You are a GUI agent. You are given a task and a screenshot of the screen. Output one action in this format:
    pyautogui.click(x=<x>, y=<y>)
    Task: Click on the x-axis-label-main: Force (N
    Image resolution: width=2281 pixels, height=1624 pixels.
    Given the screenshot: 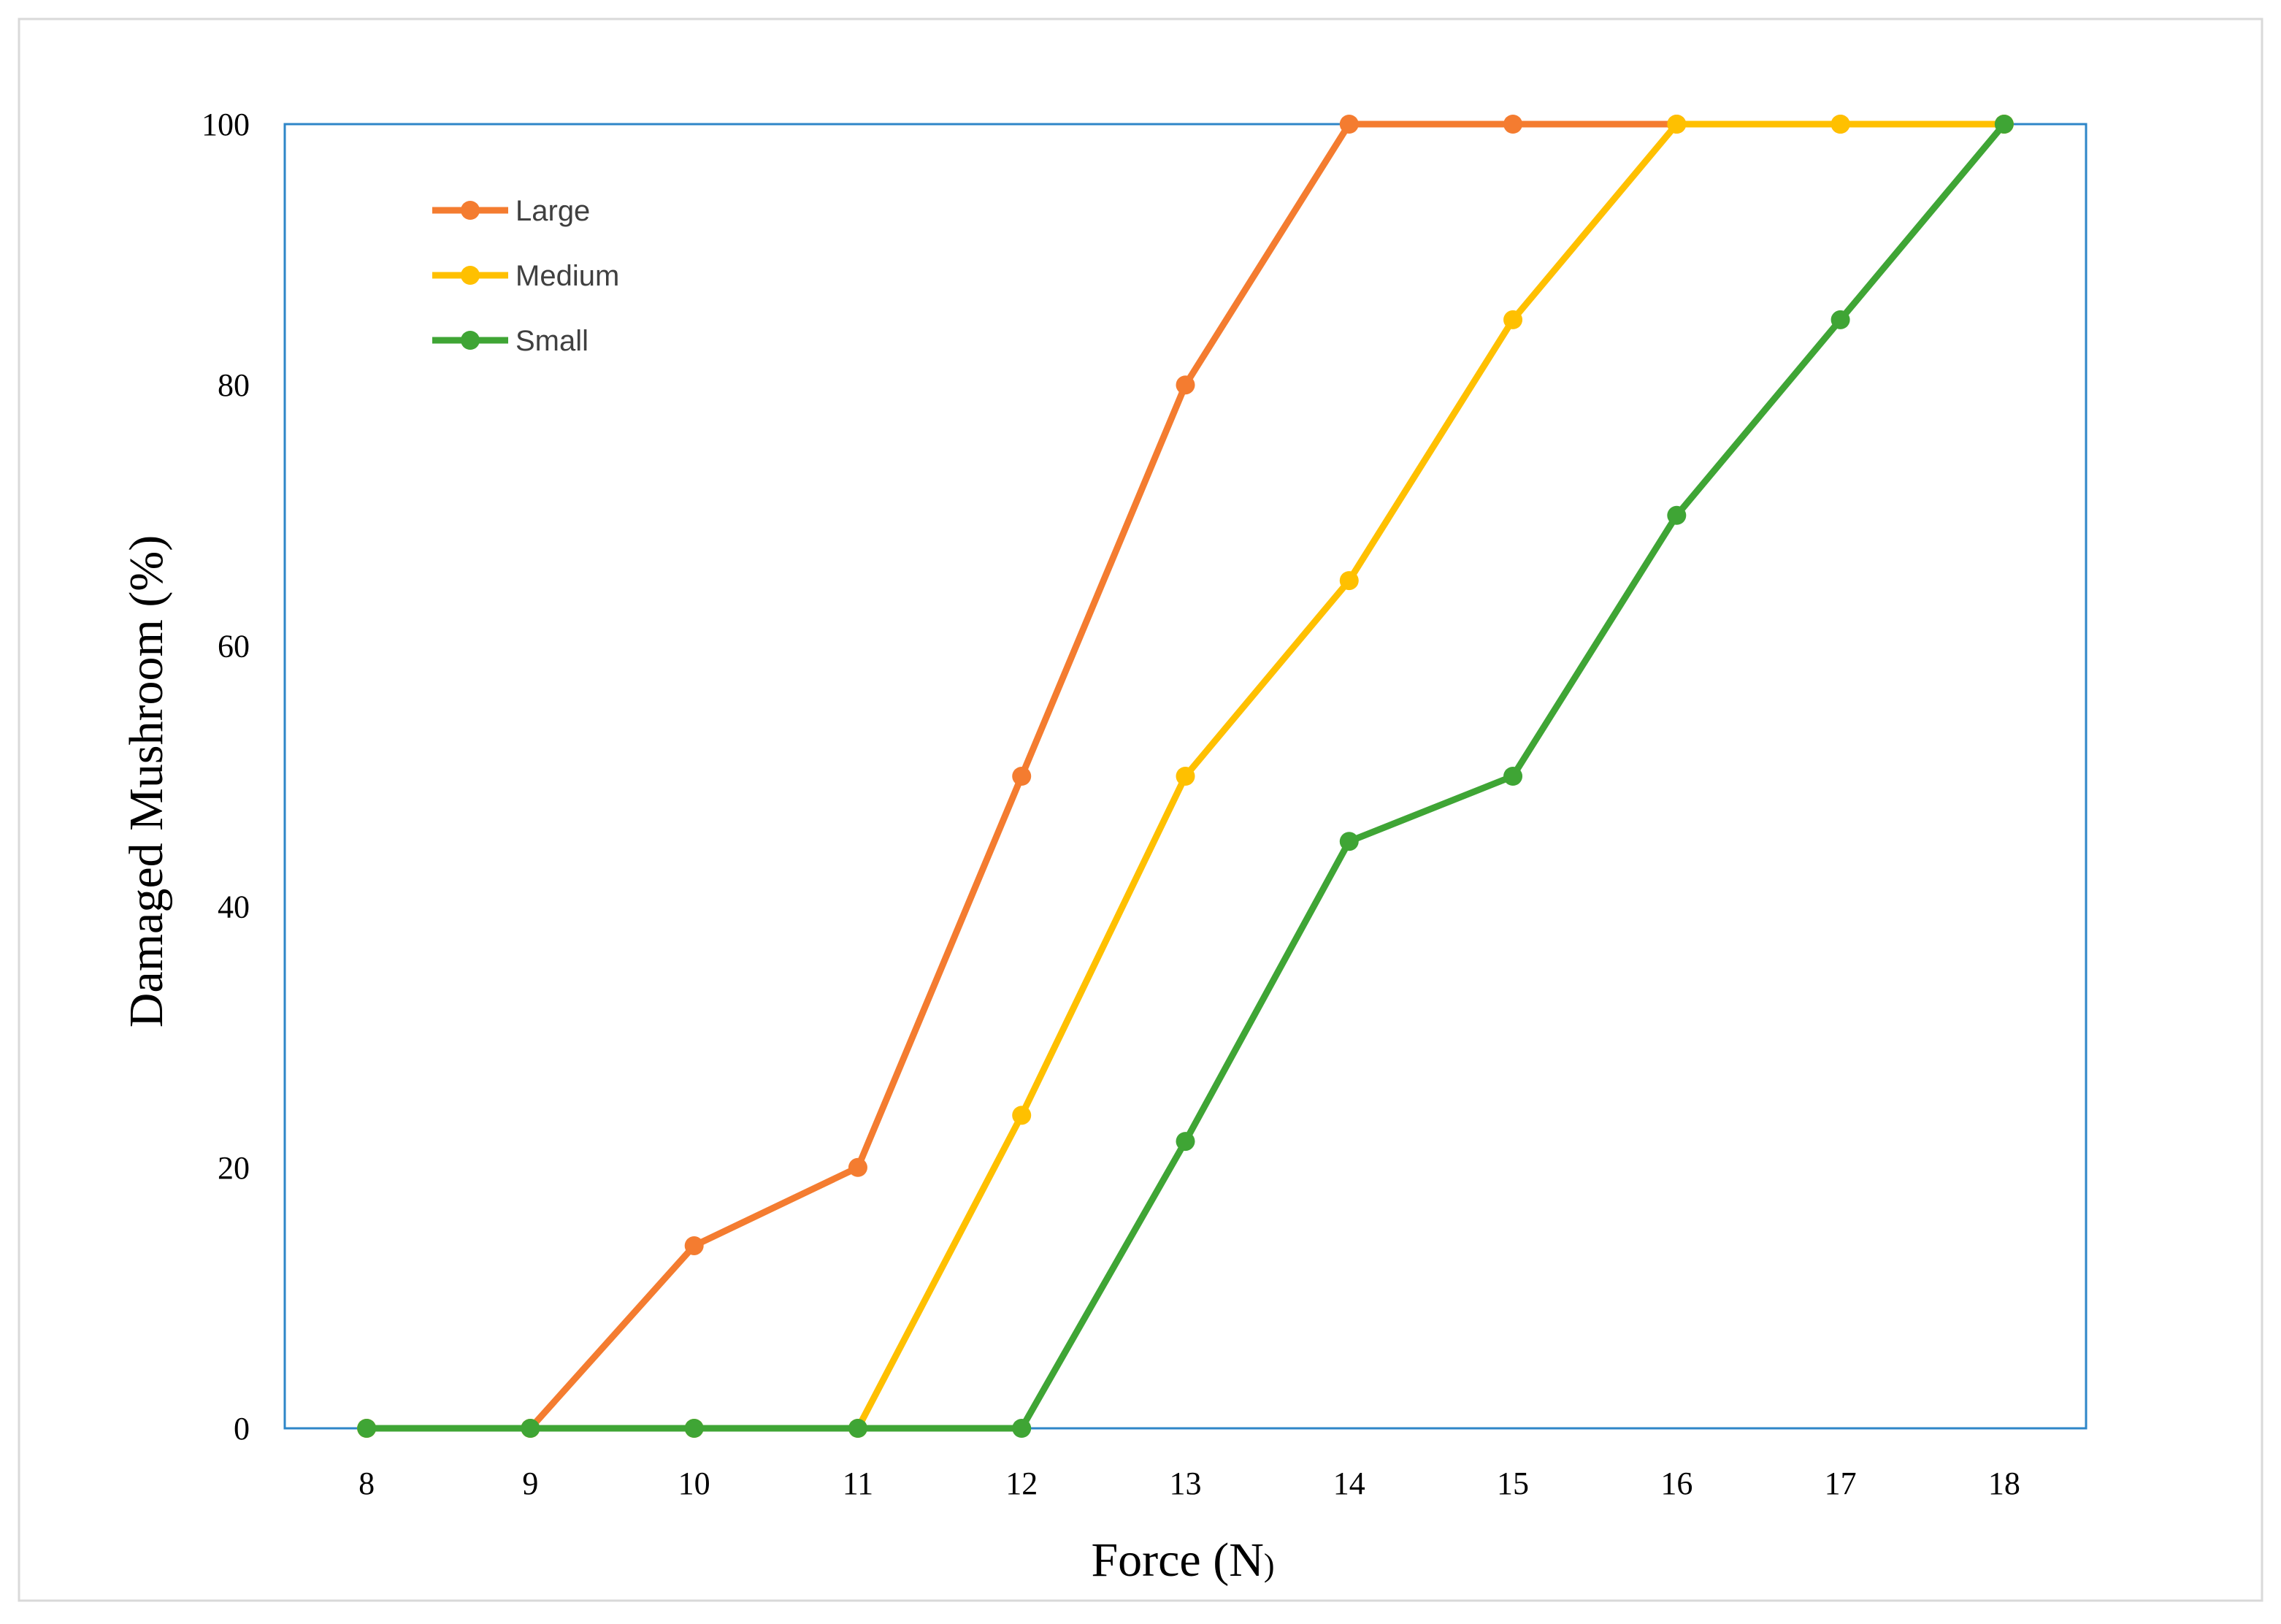 What is the action you would take?
    pyautogui.click(x=1177, y=1560)
    